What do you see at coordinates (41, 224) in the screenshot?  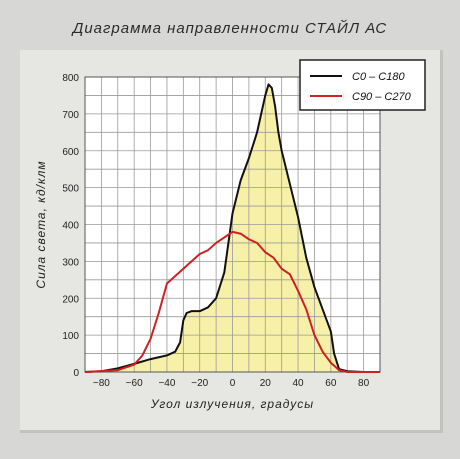 I see `y-axis-title: Сила света, кд/клм` at bounding box center [41, 224].